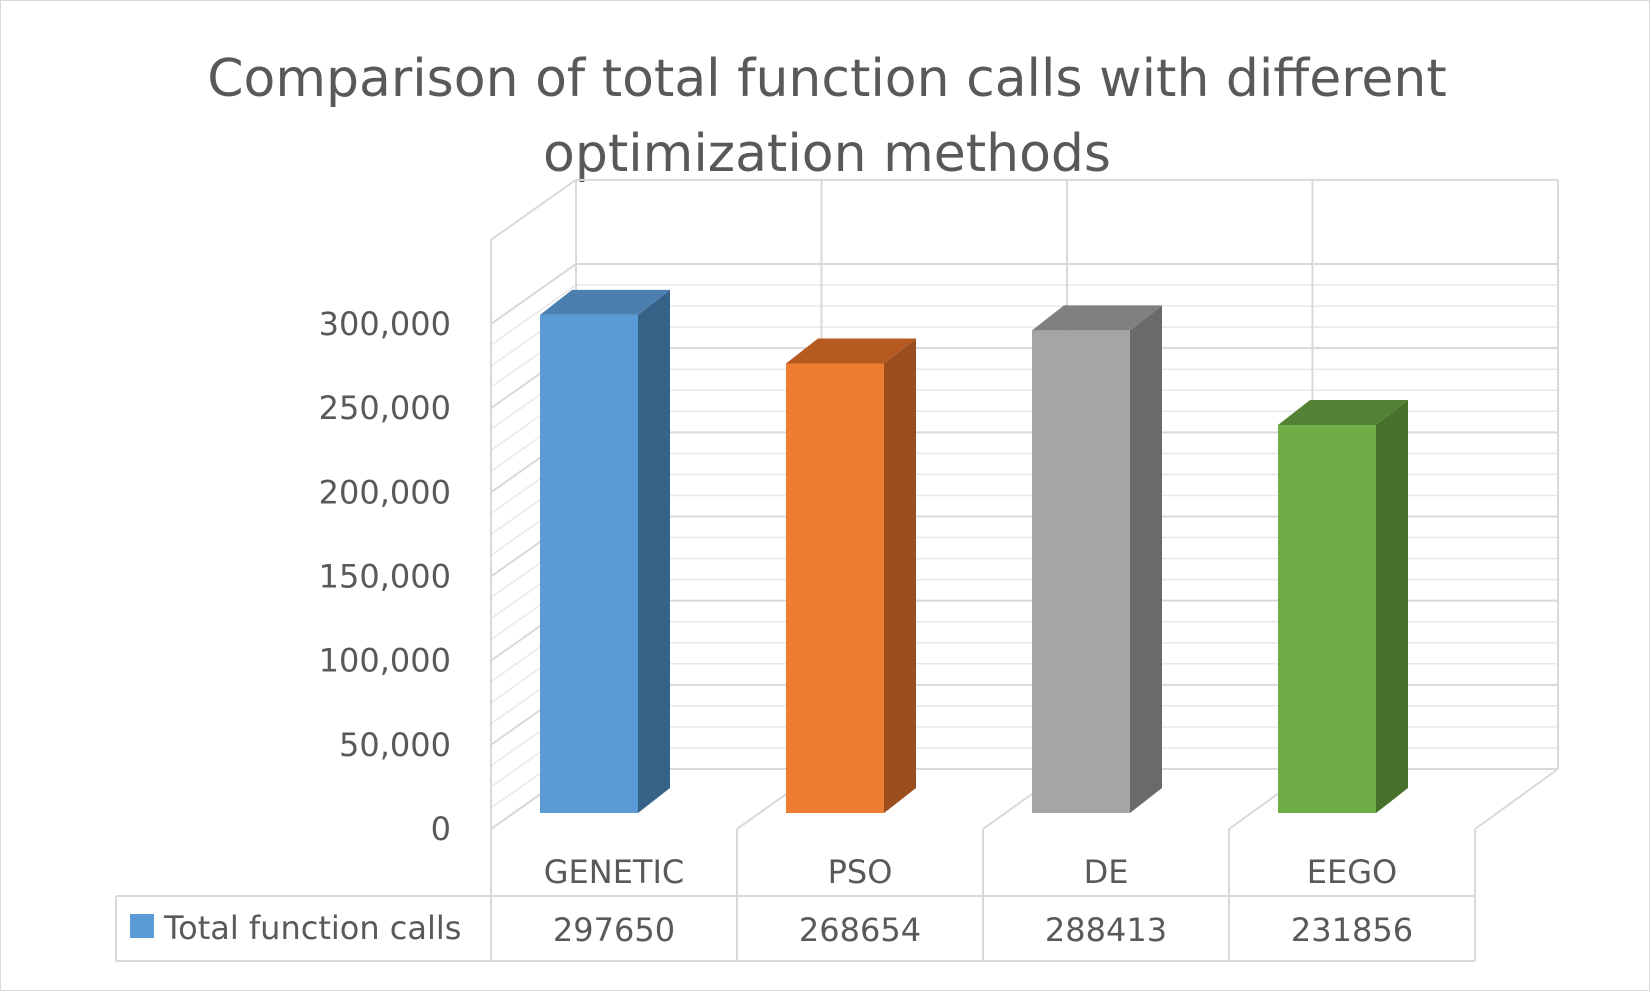 The image size is (1652, 994). Describe the element at coordinates (385, 492) in the screenshot. I see `y-tick-label: 200,000` at that location.